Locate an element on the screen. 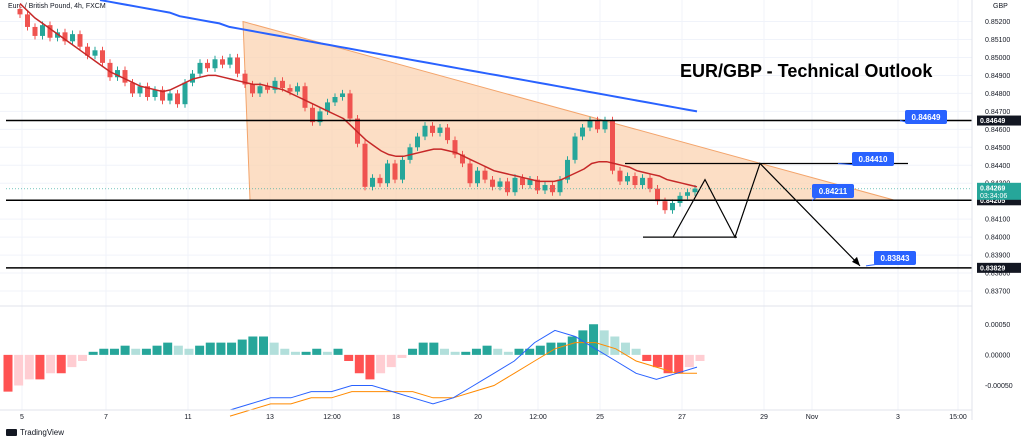 This screenshot has height=443, width=1024. price-tick-label: 0.84400 is located at coordinates (997, 166).